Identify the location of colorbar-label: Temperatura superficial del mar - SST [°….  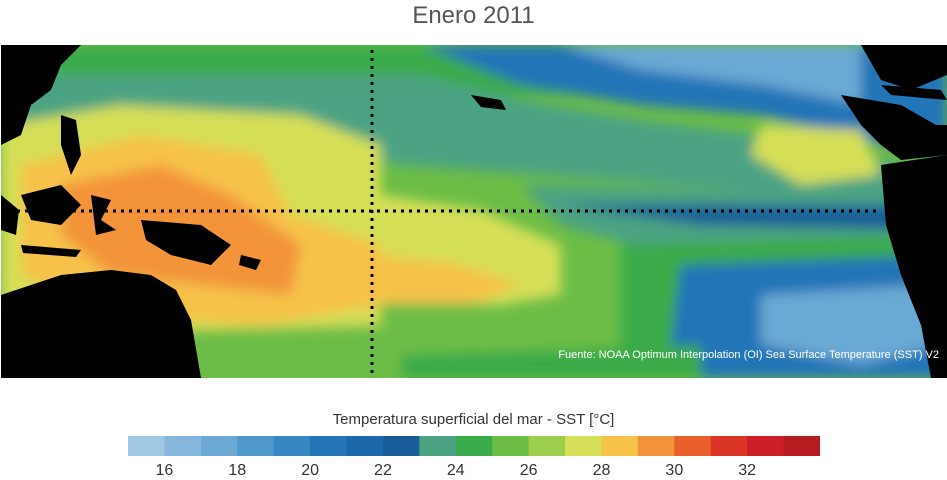
(473, 419).